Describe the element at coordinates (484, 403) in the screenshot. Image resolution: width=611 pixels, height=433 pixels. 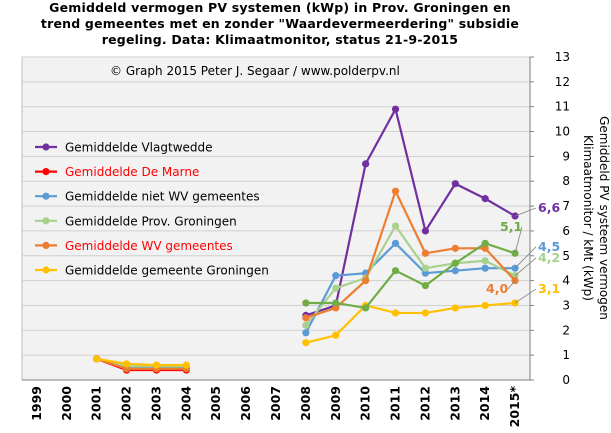
I see `x-tick-label: 2014` at that location.